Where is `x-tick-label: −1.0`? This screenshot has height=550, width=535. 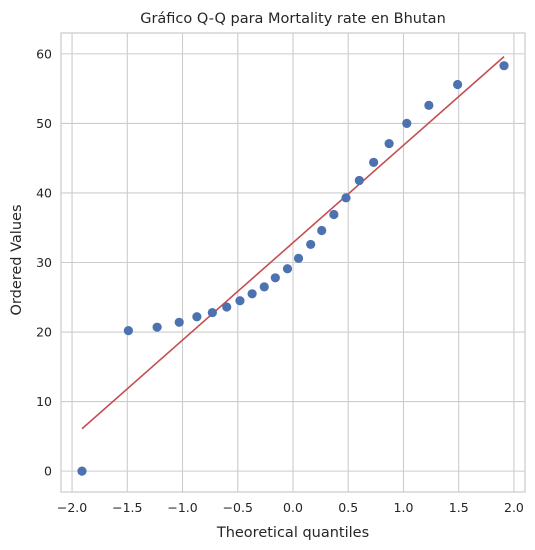
x-tick-label: −1.0 is located at coordinates (182, 507).